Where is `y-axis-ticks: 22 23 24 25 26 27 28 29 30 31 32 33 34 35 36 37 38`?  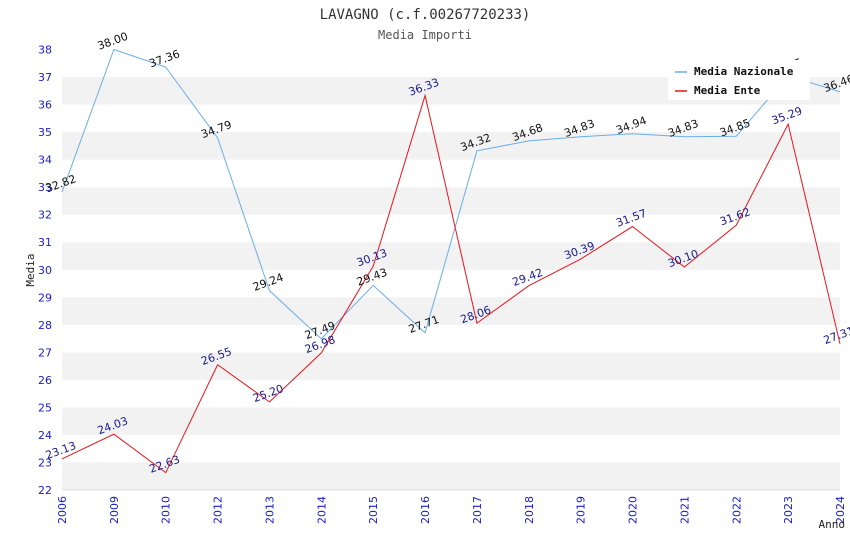 y-axis-ticks: 22 23 24 25 26 27 28 29 30 31 32 33 34 35 36 37 38 is located at coordinates (45, 271).